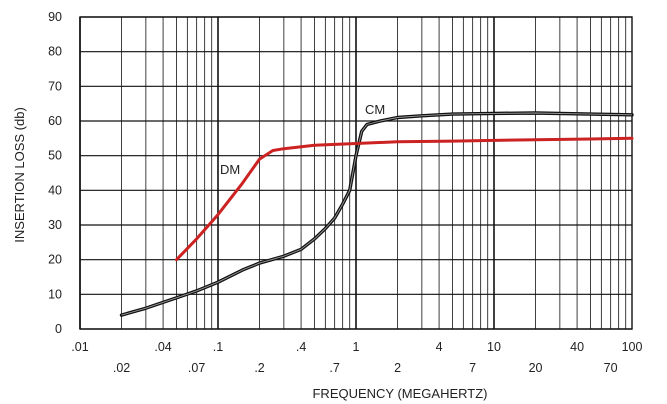 The height and width of the screenshot is (404, 667). Describe the element at coordinates (218, 347) in the screenshot. I see `x-tick-label: .1` at that location.